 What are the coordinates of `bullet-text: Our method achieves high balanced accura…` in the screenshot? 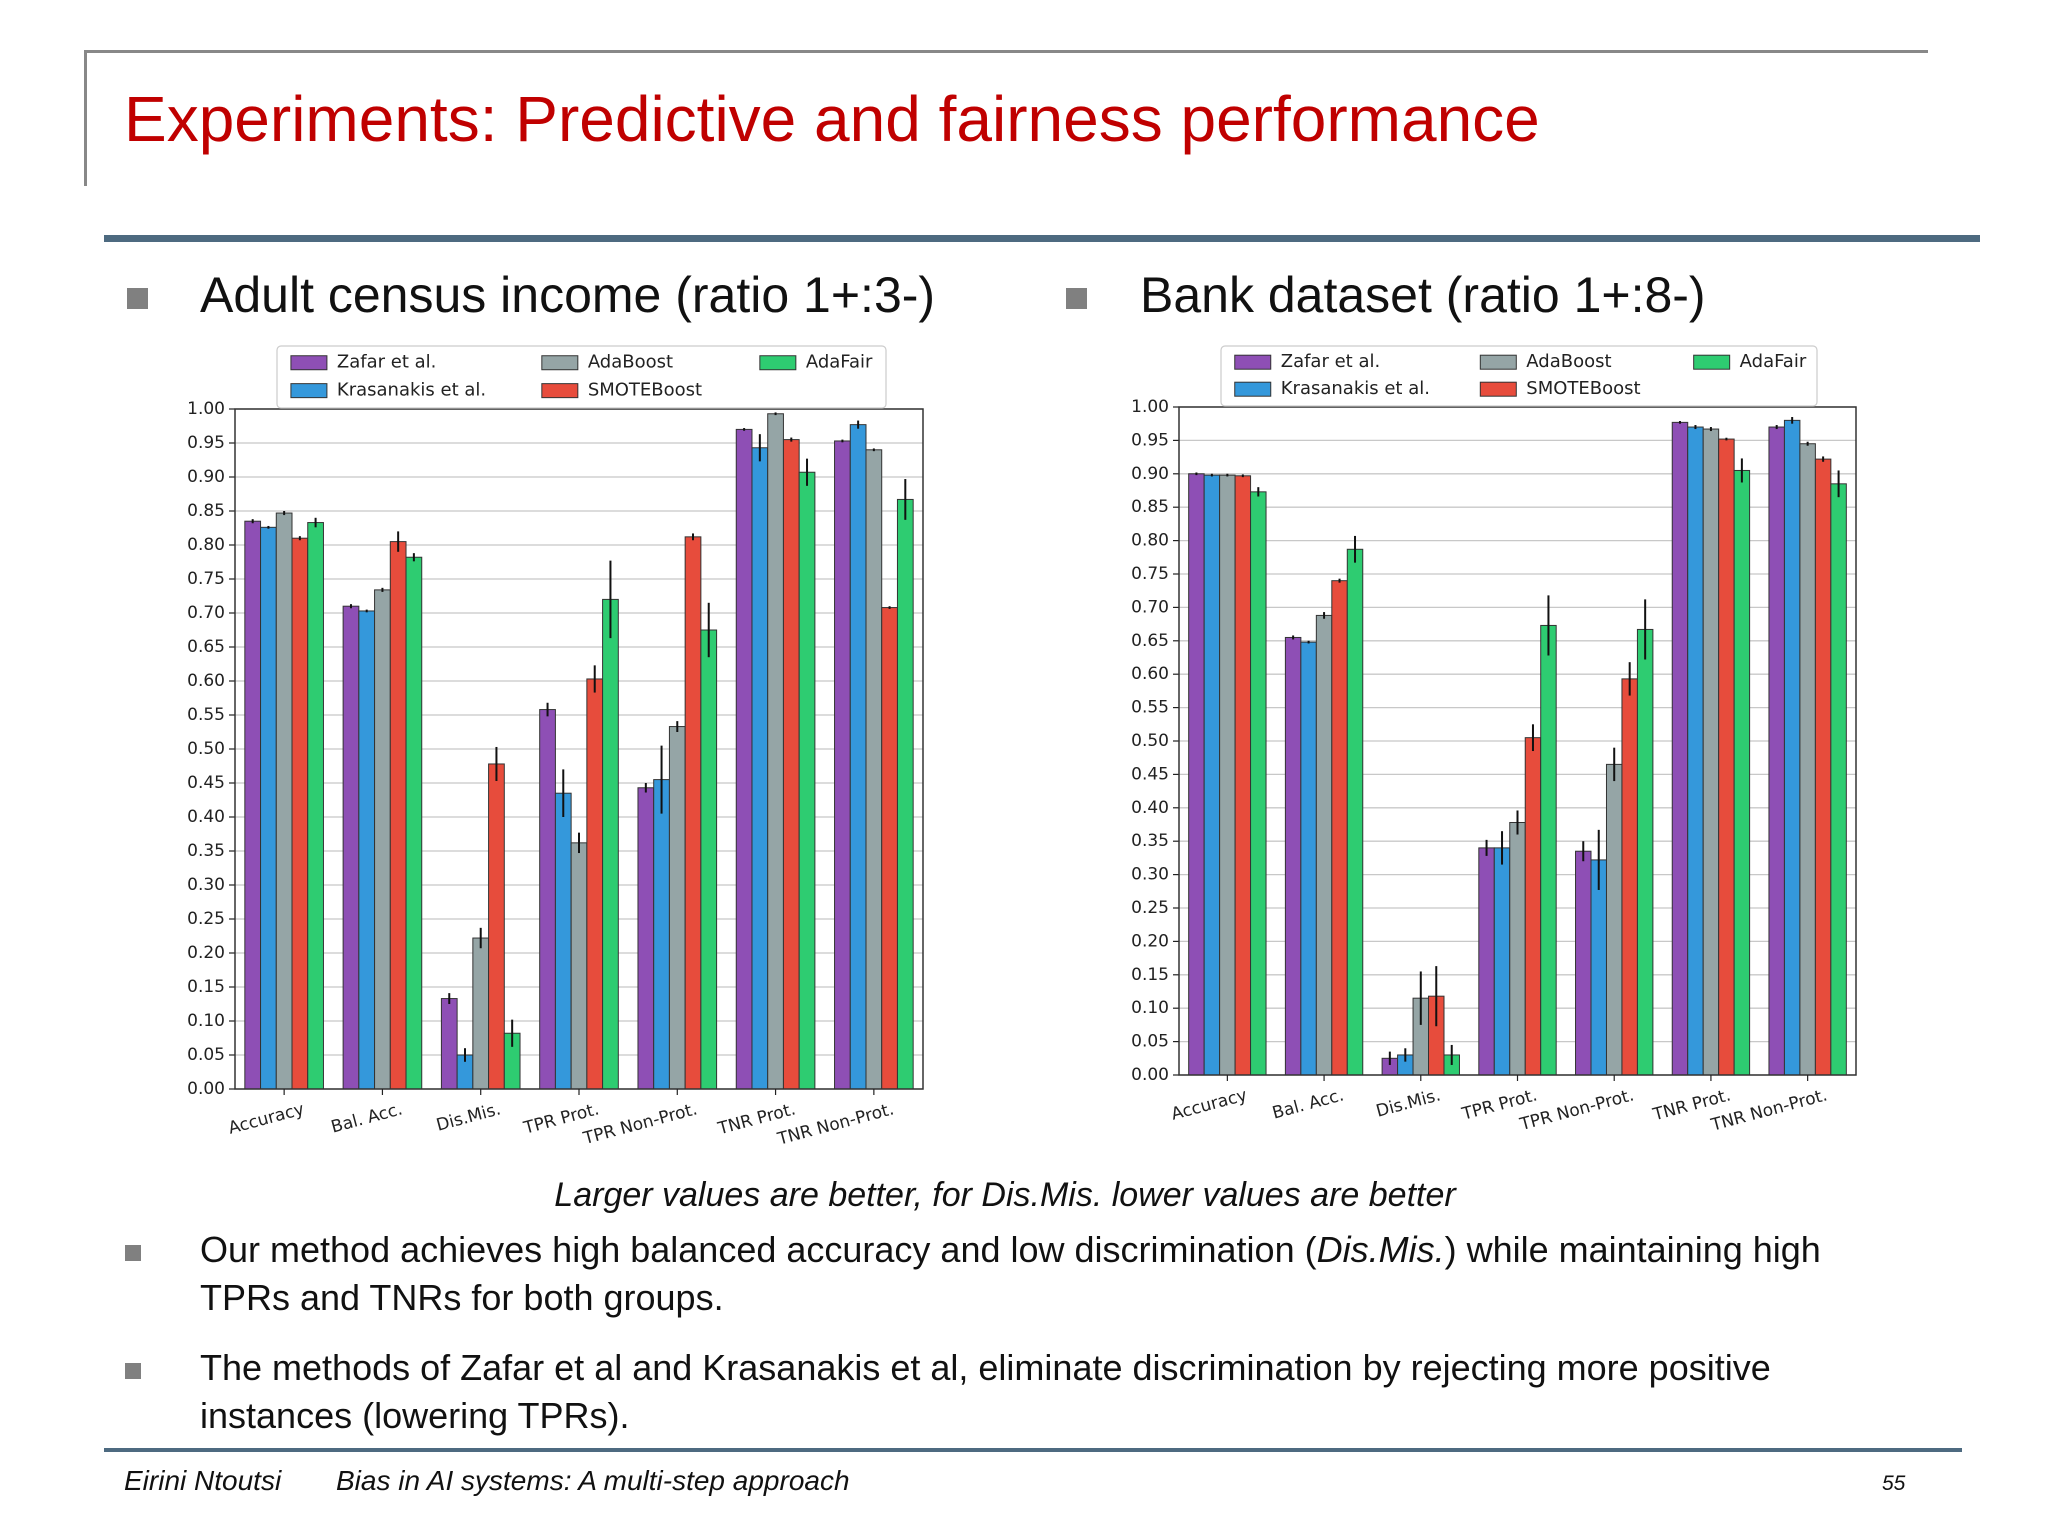 It's located at (1050, 1274).